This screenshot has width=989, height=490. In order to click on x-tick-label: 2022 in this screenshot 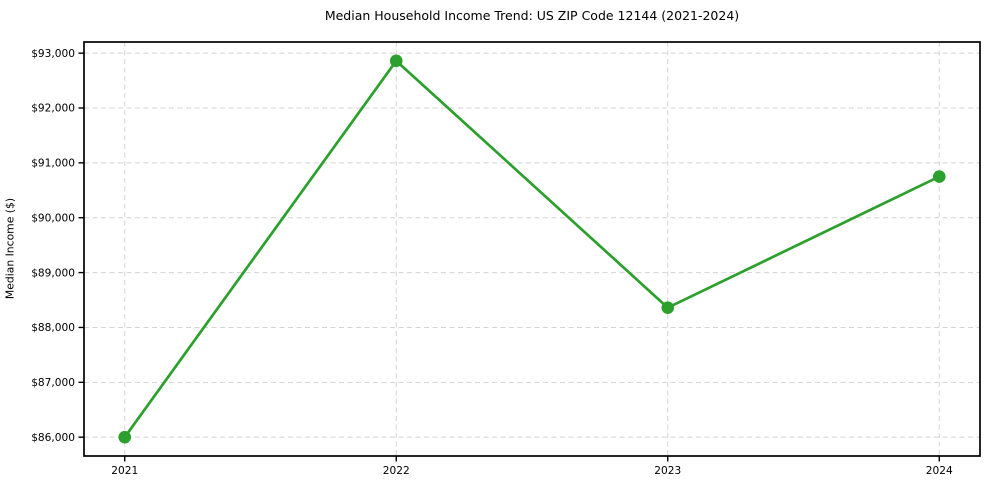, I will do `click(396, 471)`.